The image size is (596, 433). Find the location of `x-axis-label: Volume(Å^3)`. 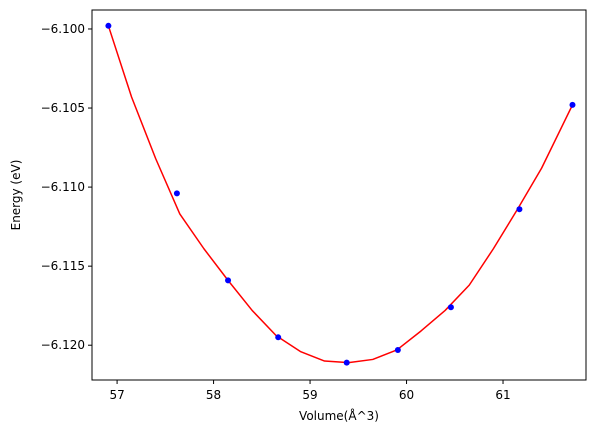

x-axis-label: Volume(Å^3) is located at coordinates (339, 415).